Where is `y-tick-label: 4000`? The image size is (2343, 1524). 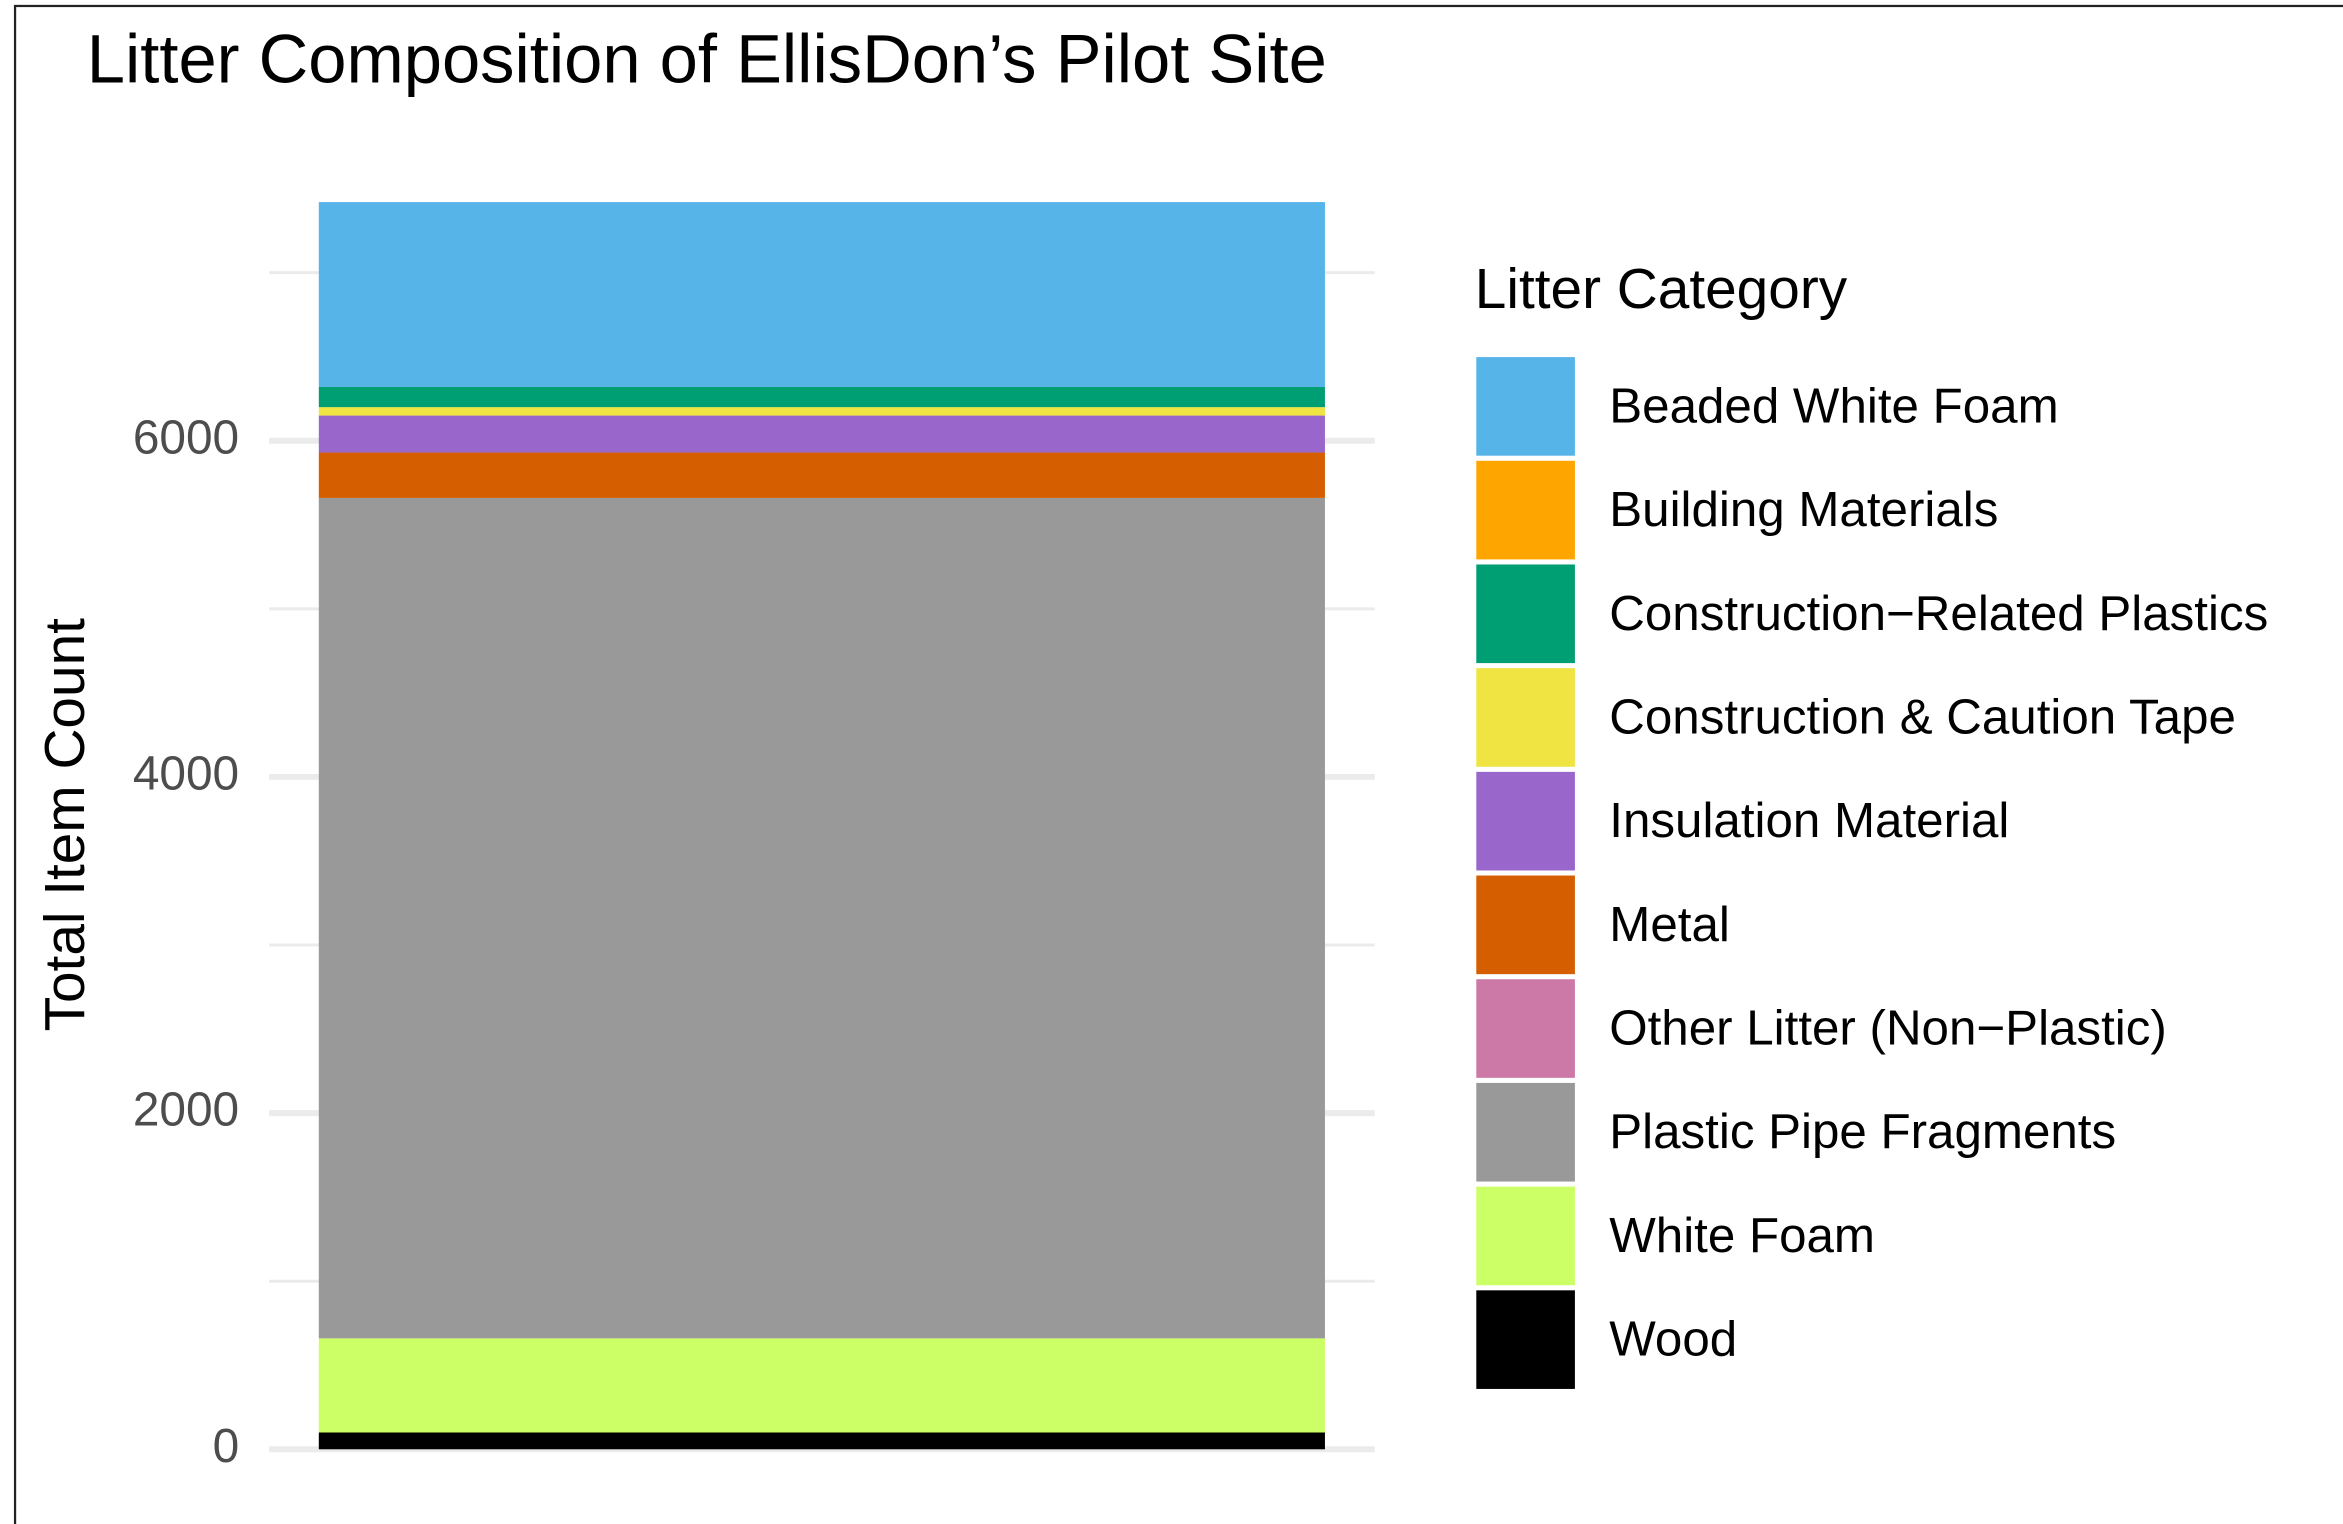 y-tick-label: 4000 is located at coordinates (186, 774).